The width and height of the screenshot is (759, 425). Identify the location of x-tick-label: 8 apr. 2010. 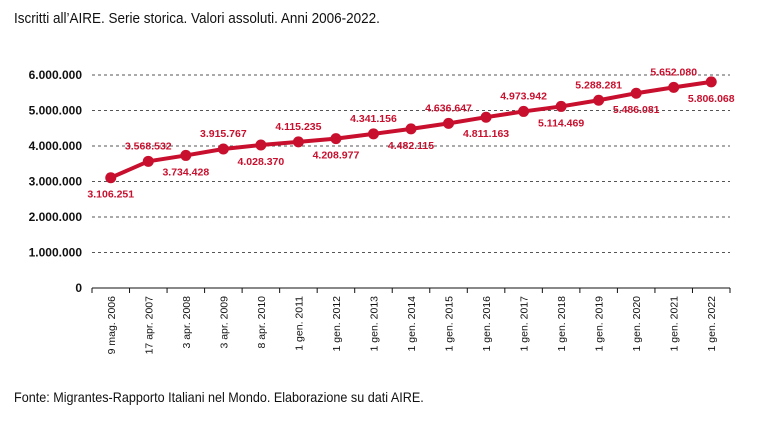
(262, 322).